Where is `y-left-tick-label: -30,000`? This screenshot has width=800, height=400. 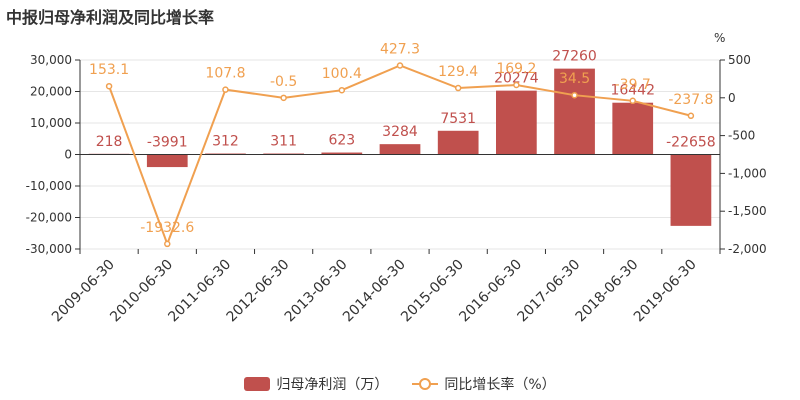 y-left-tick-label: -30,000 is located at coordinates (49, 249).